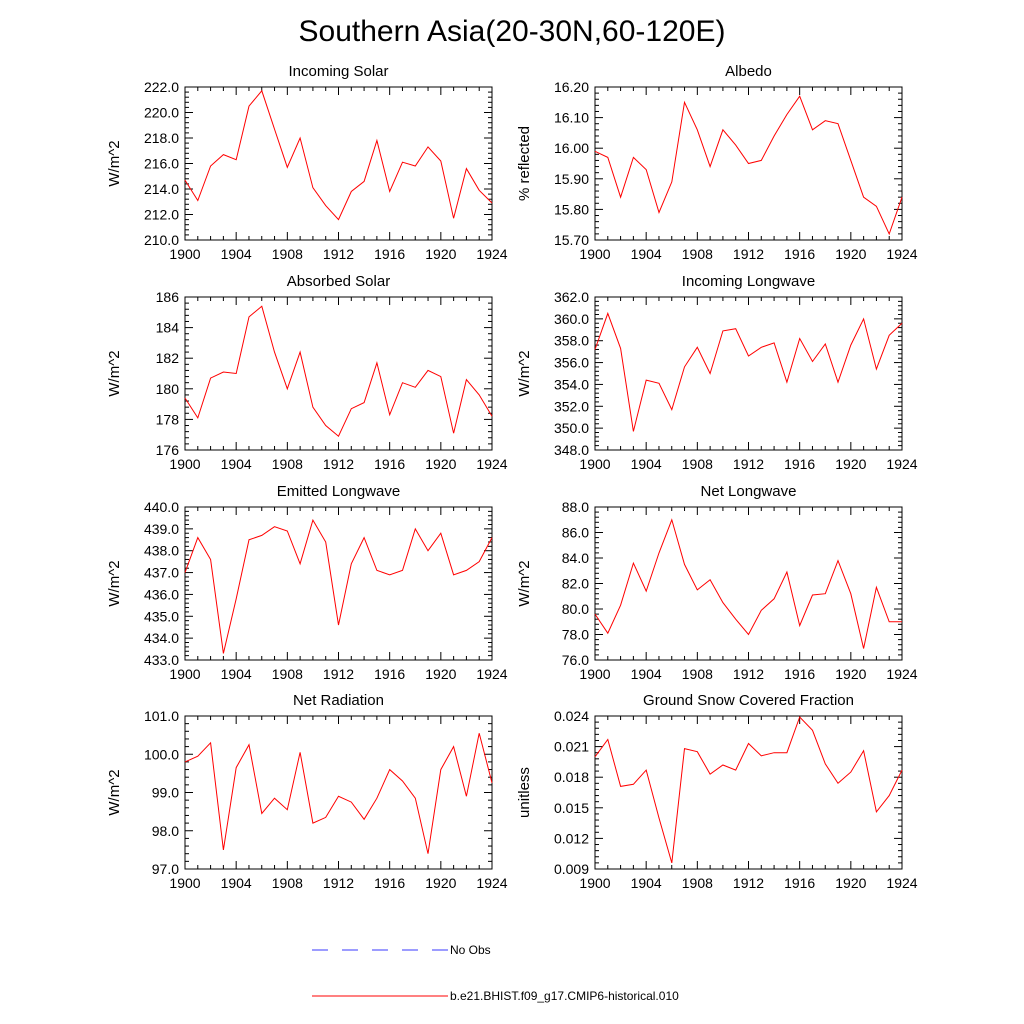  What do you see at coordinates (168, 450) in the screenshot?
I see `y-tick-label: 176` at bounding box center [168, 450].